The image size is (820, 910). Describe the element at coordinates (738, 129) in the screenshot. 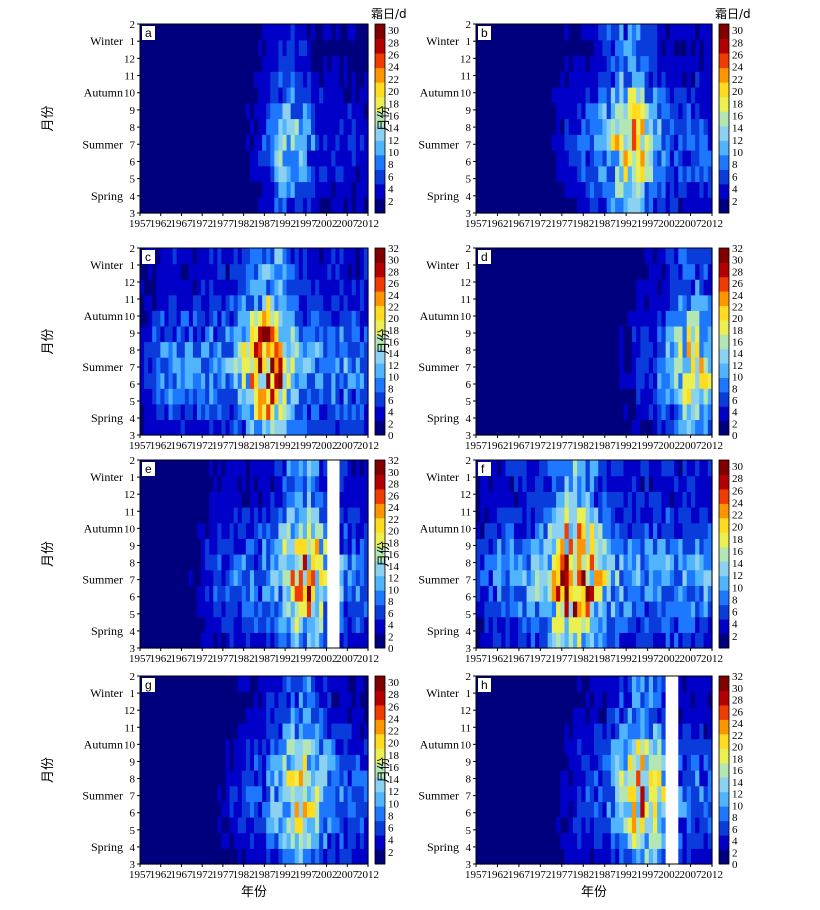

I see `colorbar-tick-label: 14` at that location.